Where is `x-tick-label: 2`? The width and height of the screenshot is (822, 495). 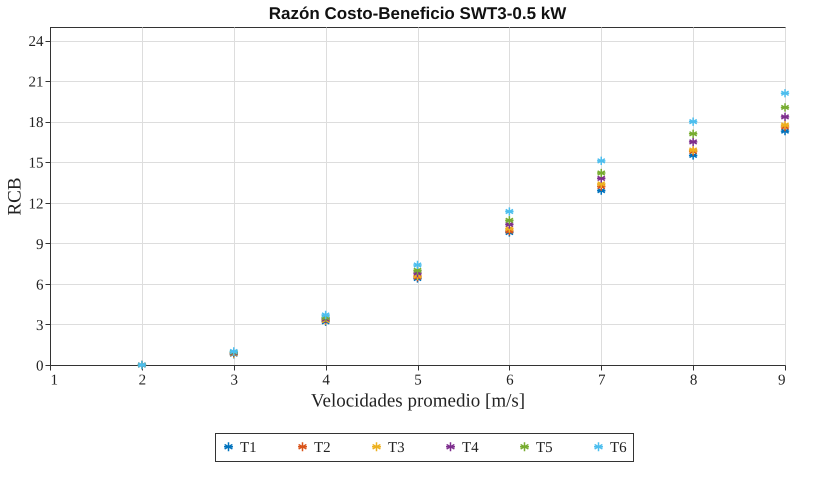
x-tick-label: 2 is located at coordinates (142, 380).